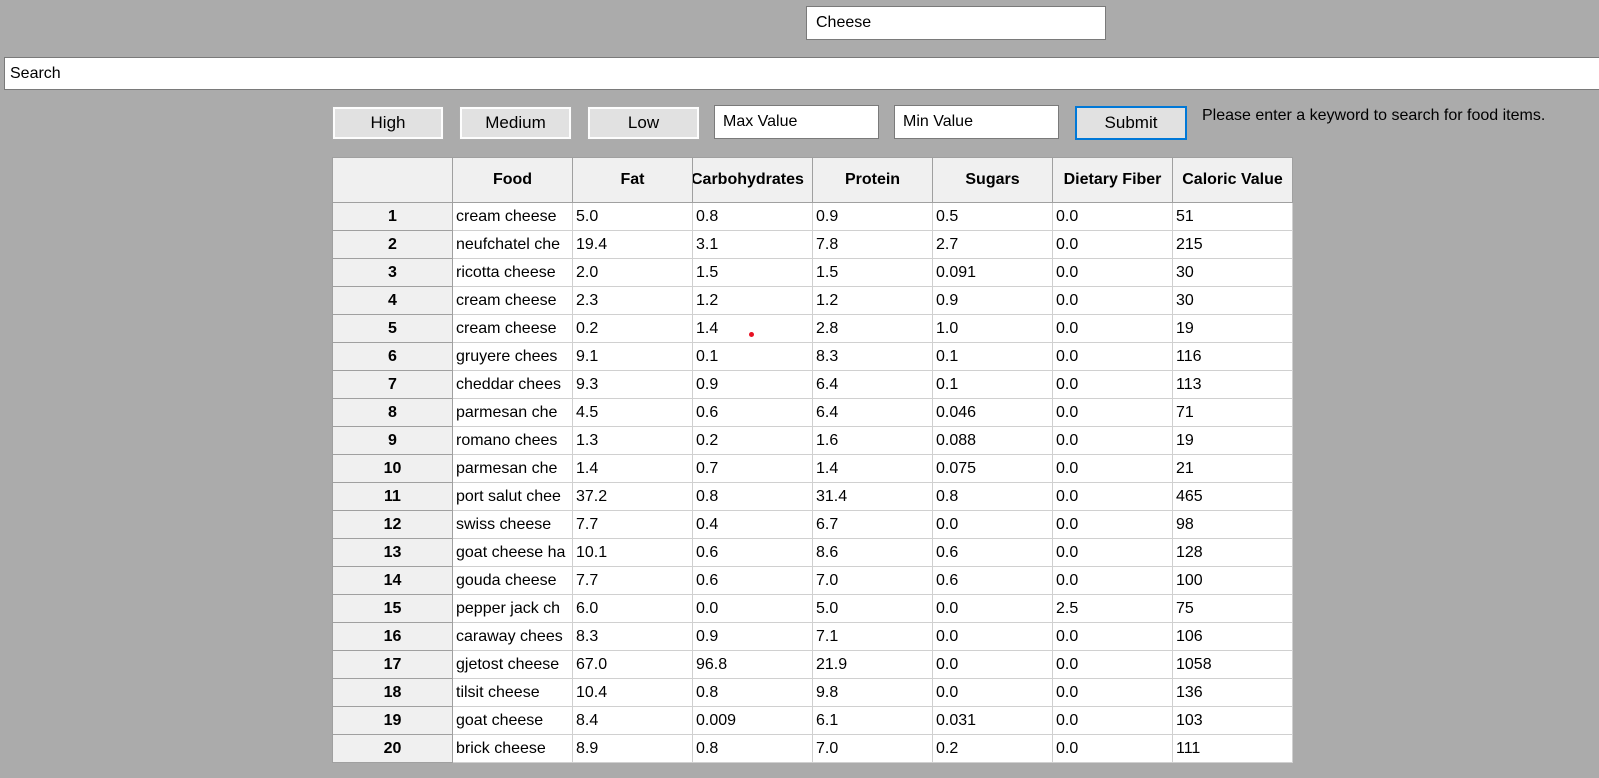 This screenshot has width=1599, height=778. What do you see at coordinates (632, 748) in the screenshot?
I see `table-cell: 8.9` at bounding box center [632, 748].